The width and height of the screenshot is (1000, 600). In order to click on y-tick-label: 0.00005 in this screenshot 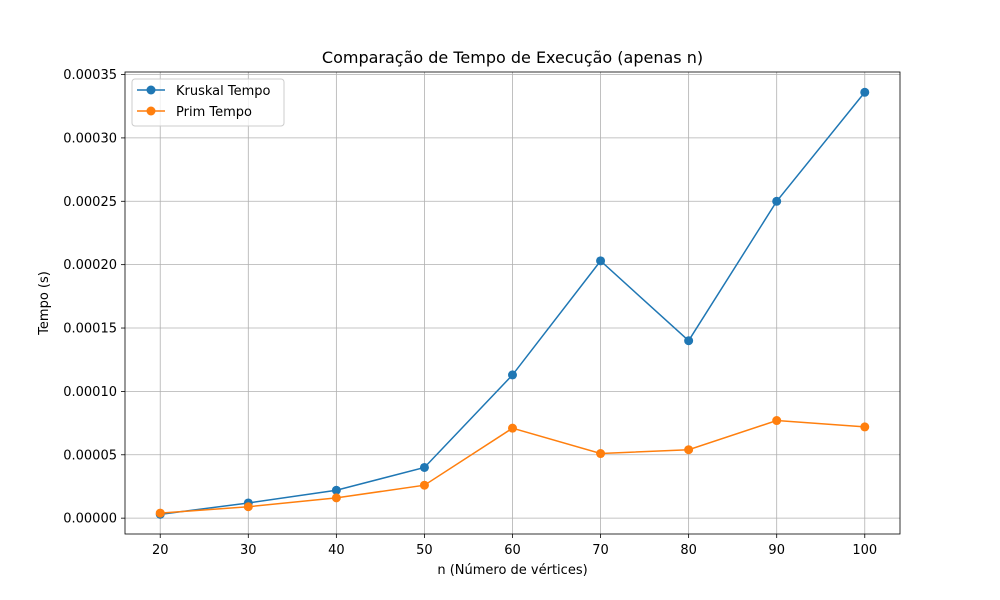, I will do `click(90, 455)`.